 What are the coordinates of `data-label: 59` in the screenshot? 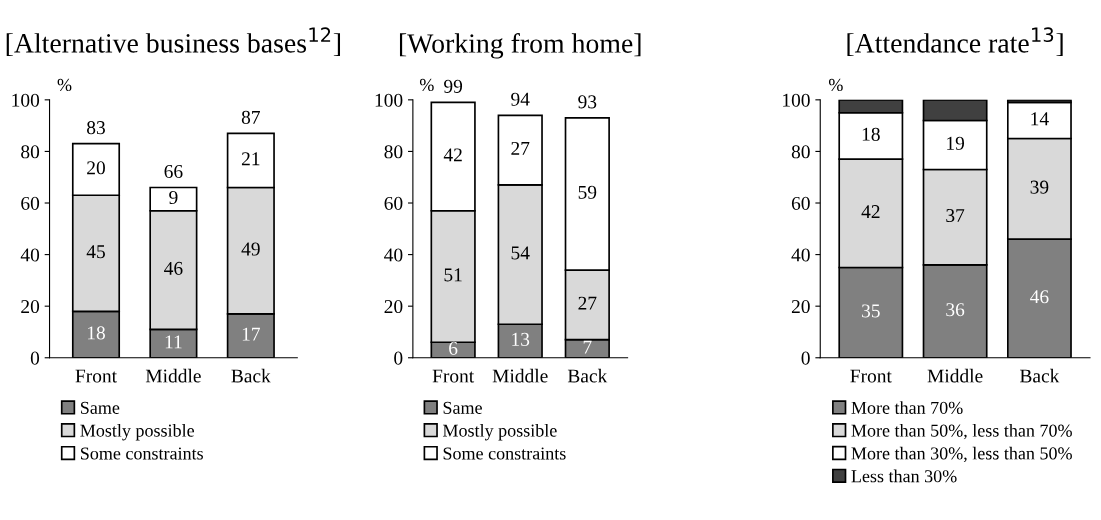 It's located at (587, 192).